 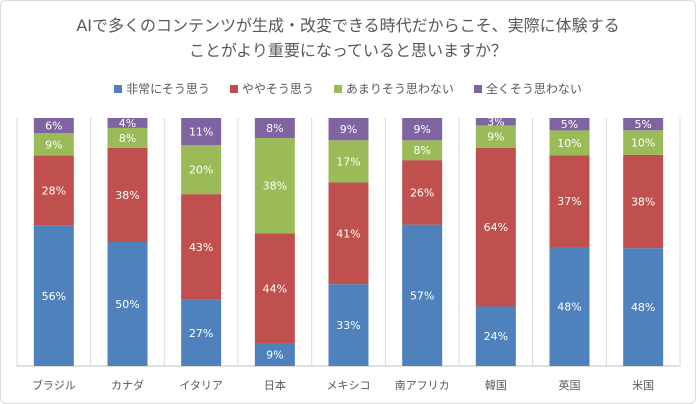 I want to click on data-label: 41%, so click(x=348, y=233).